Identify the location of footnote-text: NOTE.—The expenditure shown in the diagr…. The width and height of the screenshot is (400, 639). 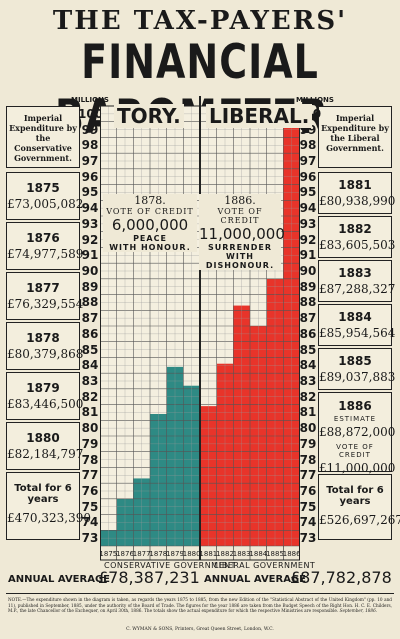
(200, 605).